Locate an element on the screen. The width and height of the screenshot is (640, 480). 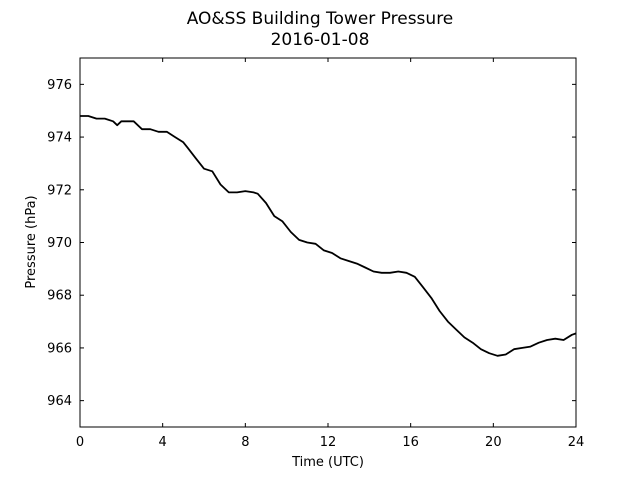
x-tick-label: 24 is located at coordinates (576, 442).